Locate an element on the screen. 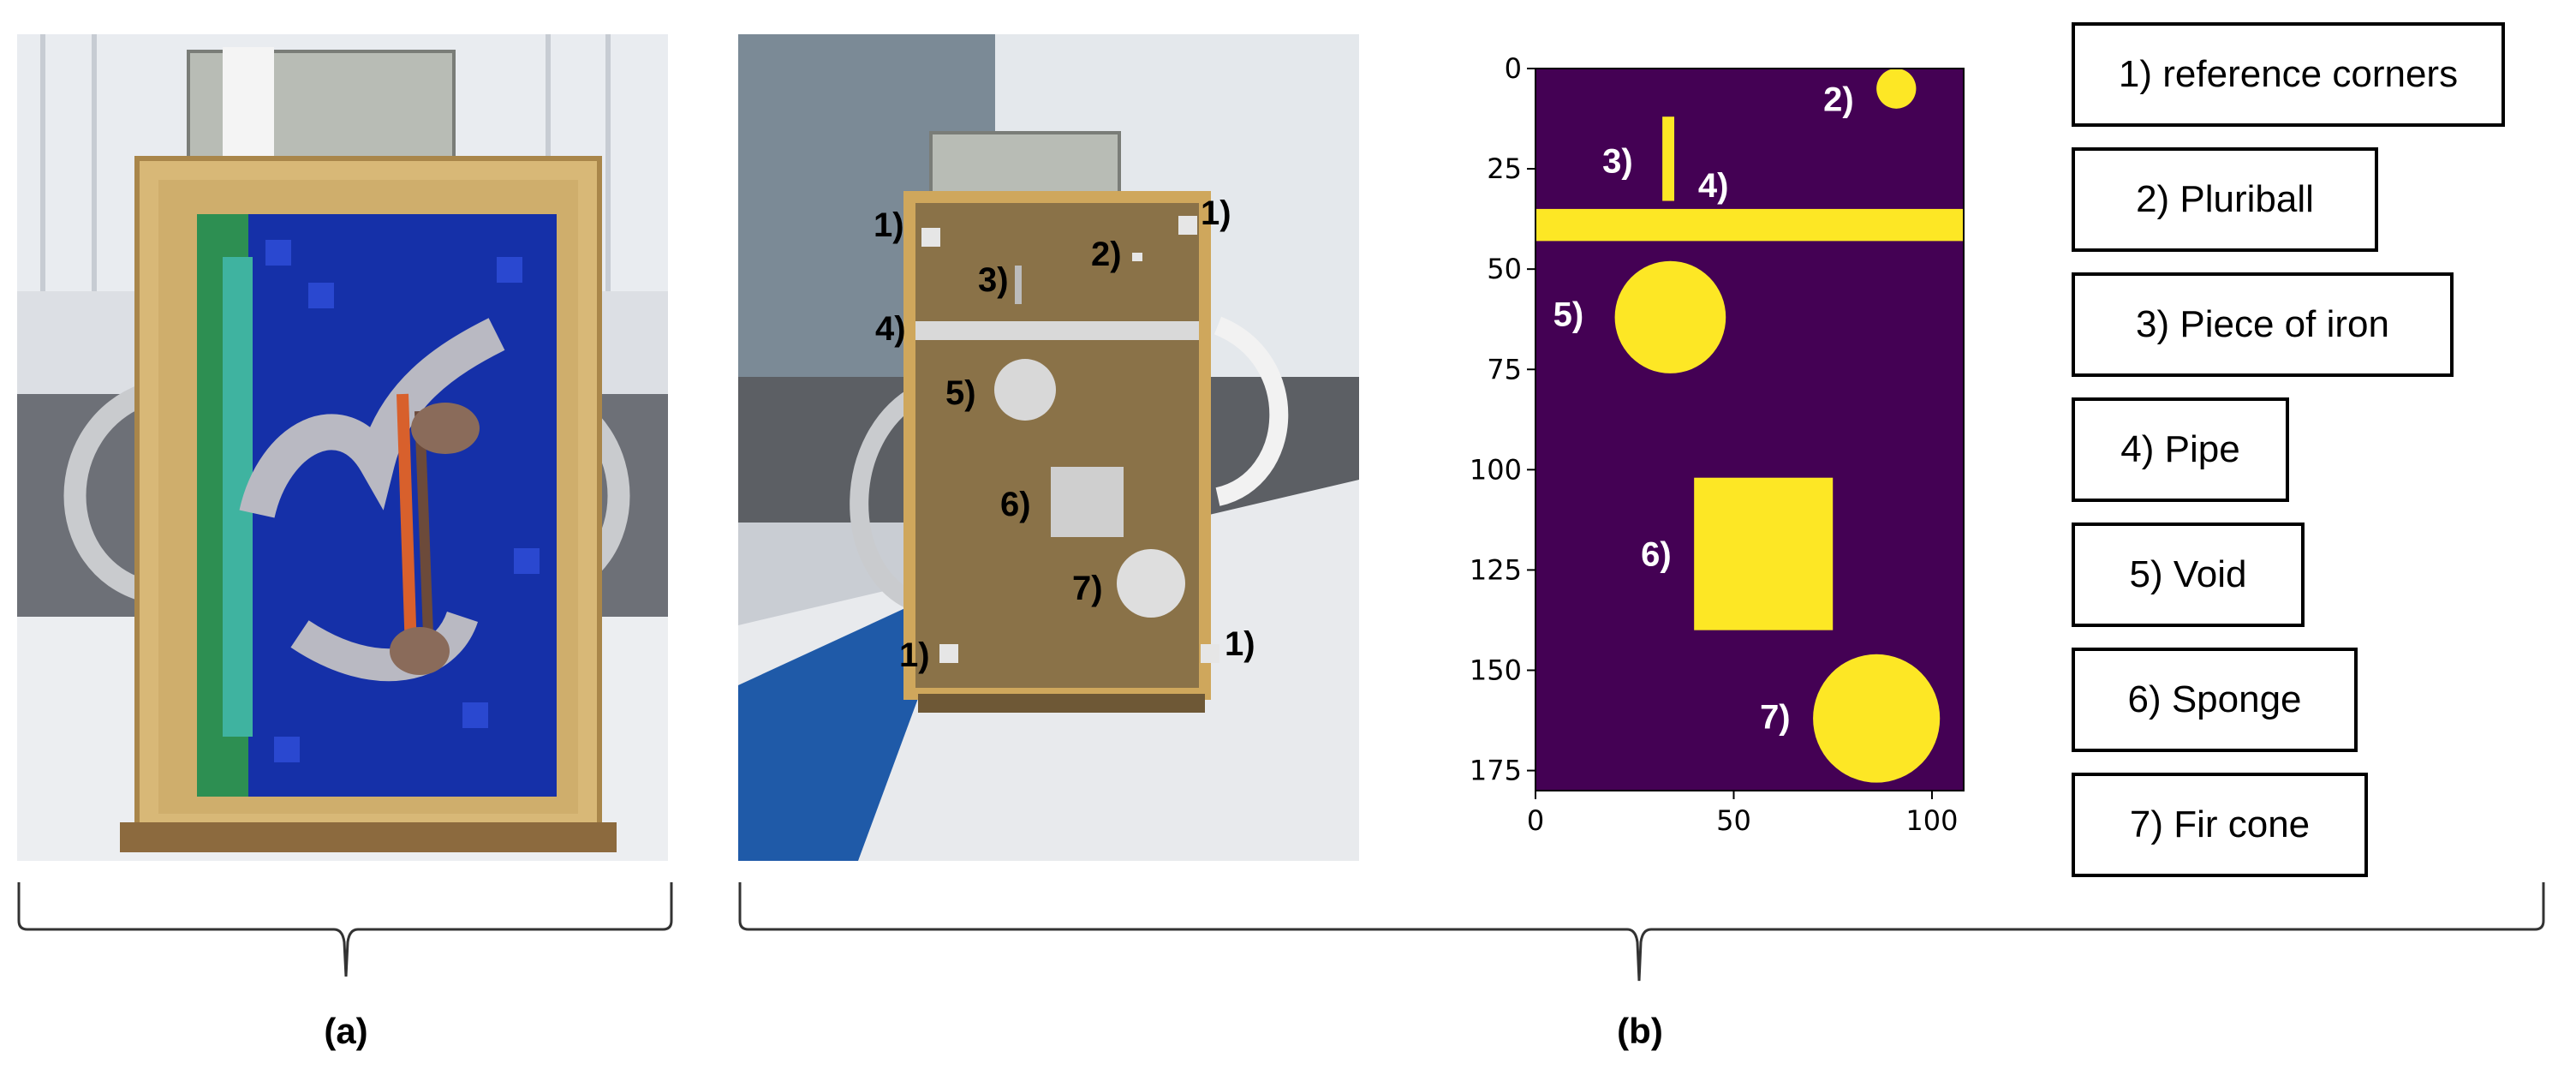 Image resolution: width=2576 pixels, height=1075 pixels. legend-item-void: 5) Void is located at coordinates (2188, 575).